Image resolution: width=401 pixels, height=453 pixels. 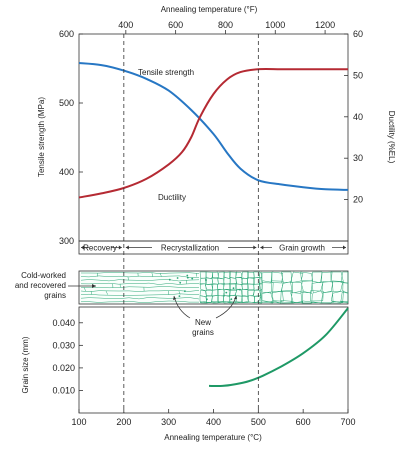 What do you see at coordinates (125, 25) in the screenshot?
I see `top-tick-label-0: 400` at bounding box center [125, 25].